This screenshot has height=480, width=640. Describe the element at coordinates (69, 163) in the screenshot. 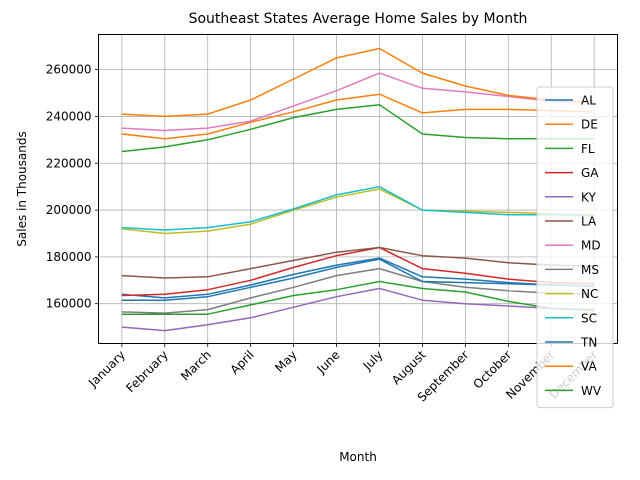

I see `y-tick-label: 220000` at that location.